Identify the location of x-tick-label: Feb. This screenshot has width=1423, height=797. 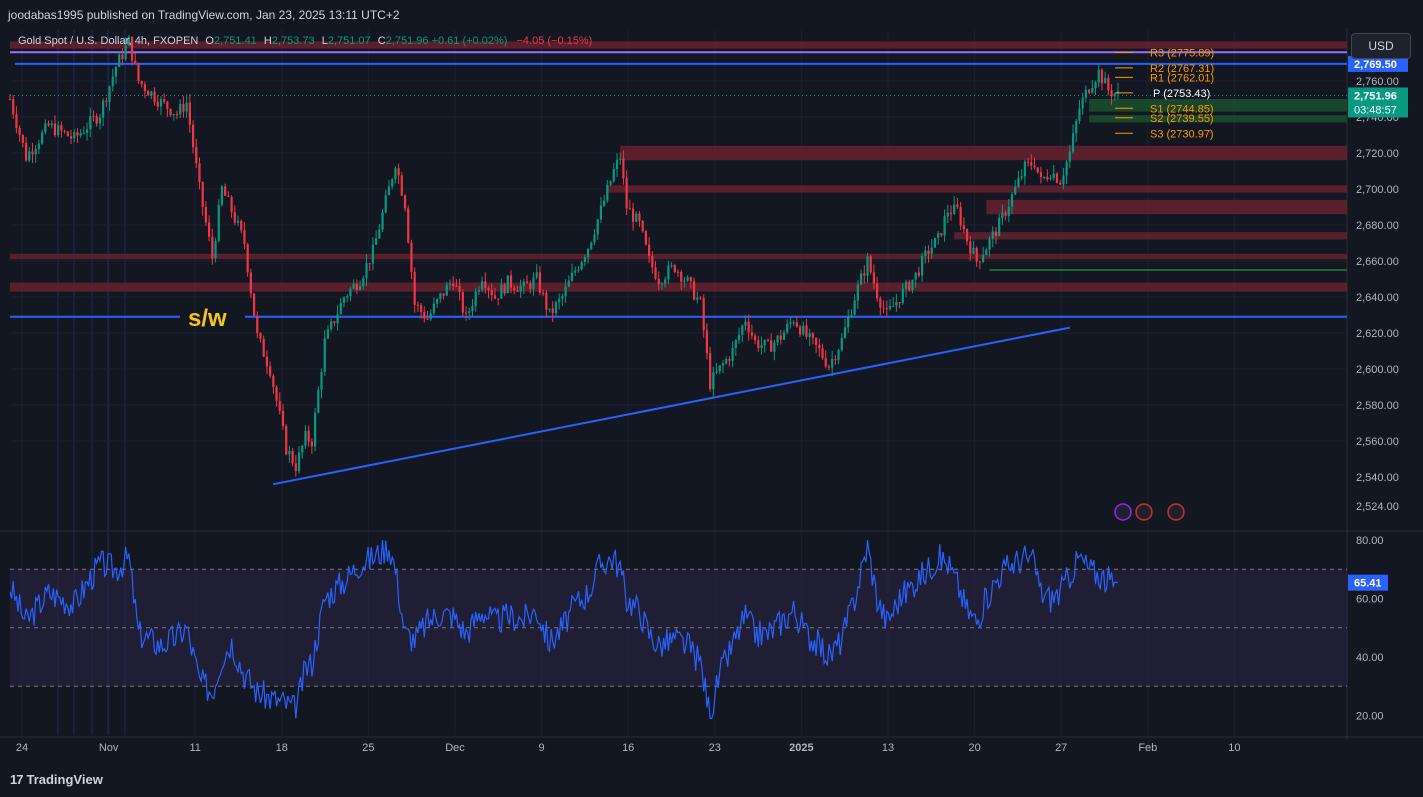
(1147, 748).